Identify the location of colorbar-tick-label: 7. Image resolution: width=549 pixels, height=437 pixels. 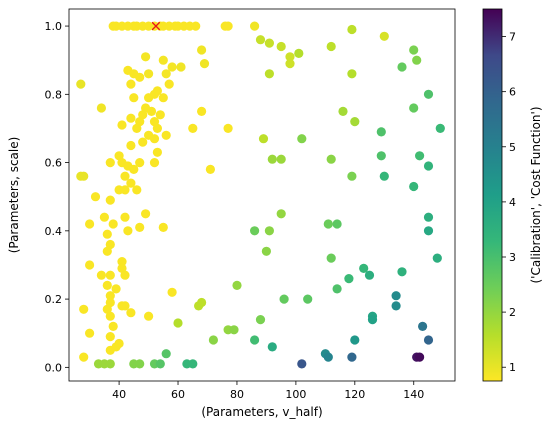
(512, 37).